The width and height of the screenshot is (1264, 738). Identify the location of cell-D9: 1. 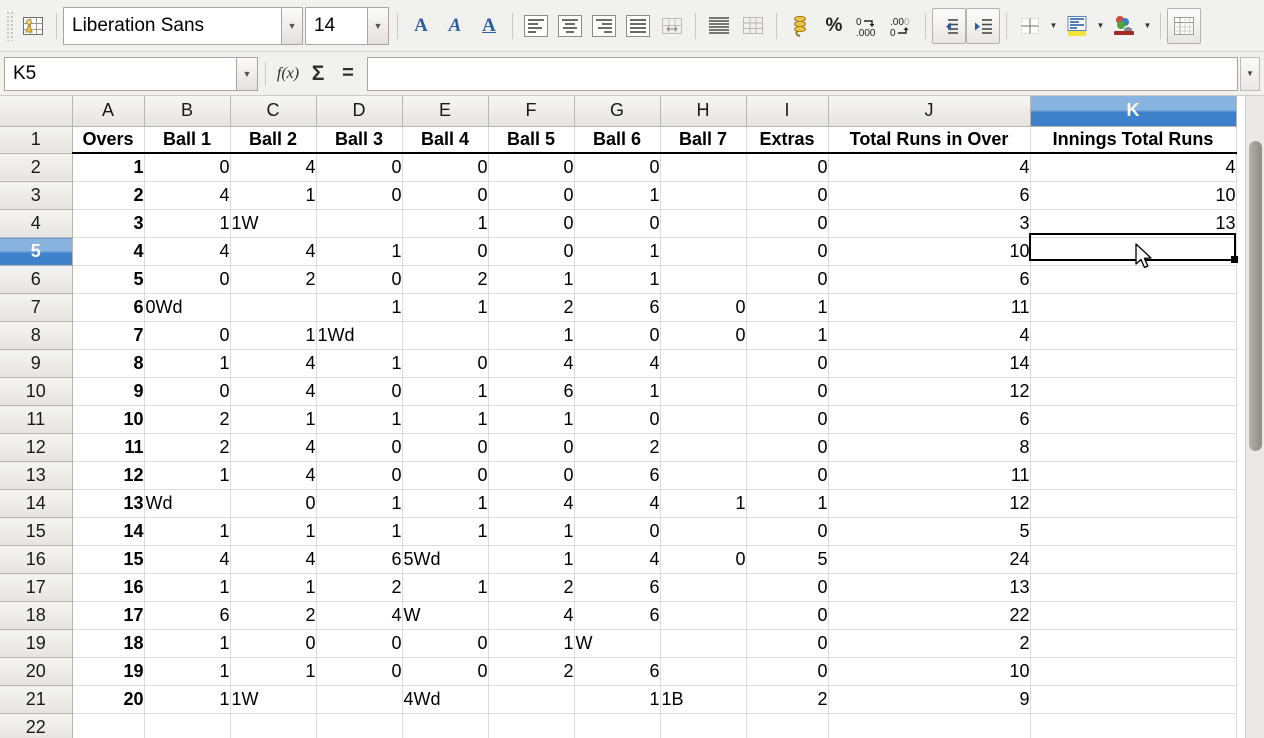
(359, 363).